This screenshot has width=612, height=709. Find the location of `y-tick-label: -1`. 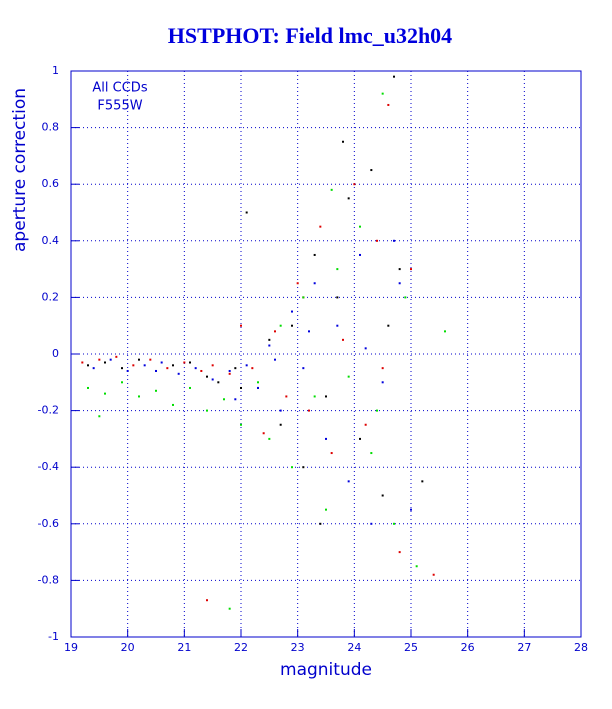

y-tick-label: -1 is located at coordinates (53, 636).